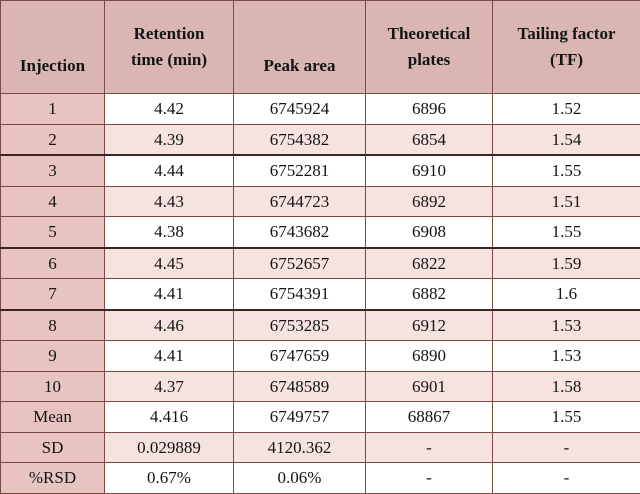 The image size is (640, 494). Describe the element at coordinates (169, 447) in the screenshot. I see `retention-time-cell: 0.029889` at that location.